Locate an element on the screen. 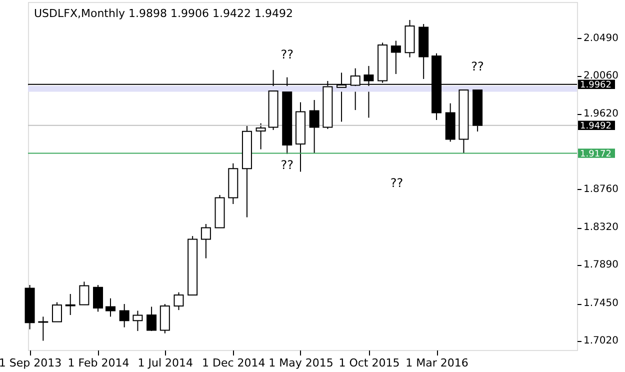 This screenshot has height=372, width=625. text: USDLFX,Monthly 1.9898 1.9906 1.9422 1.9492 is located at coordinates (163, 13).